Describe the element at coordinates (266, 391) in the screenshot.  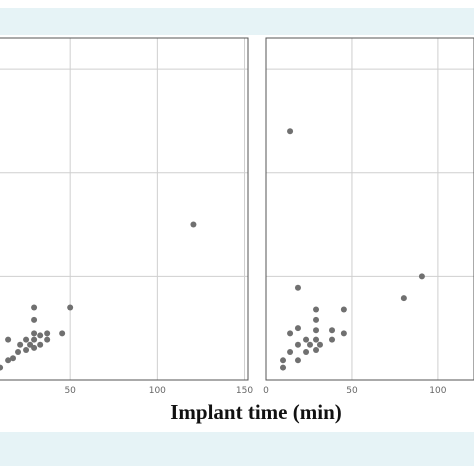
I see `x-tick-label: 0` at that location.